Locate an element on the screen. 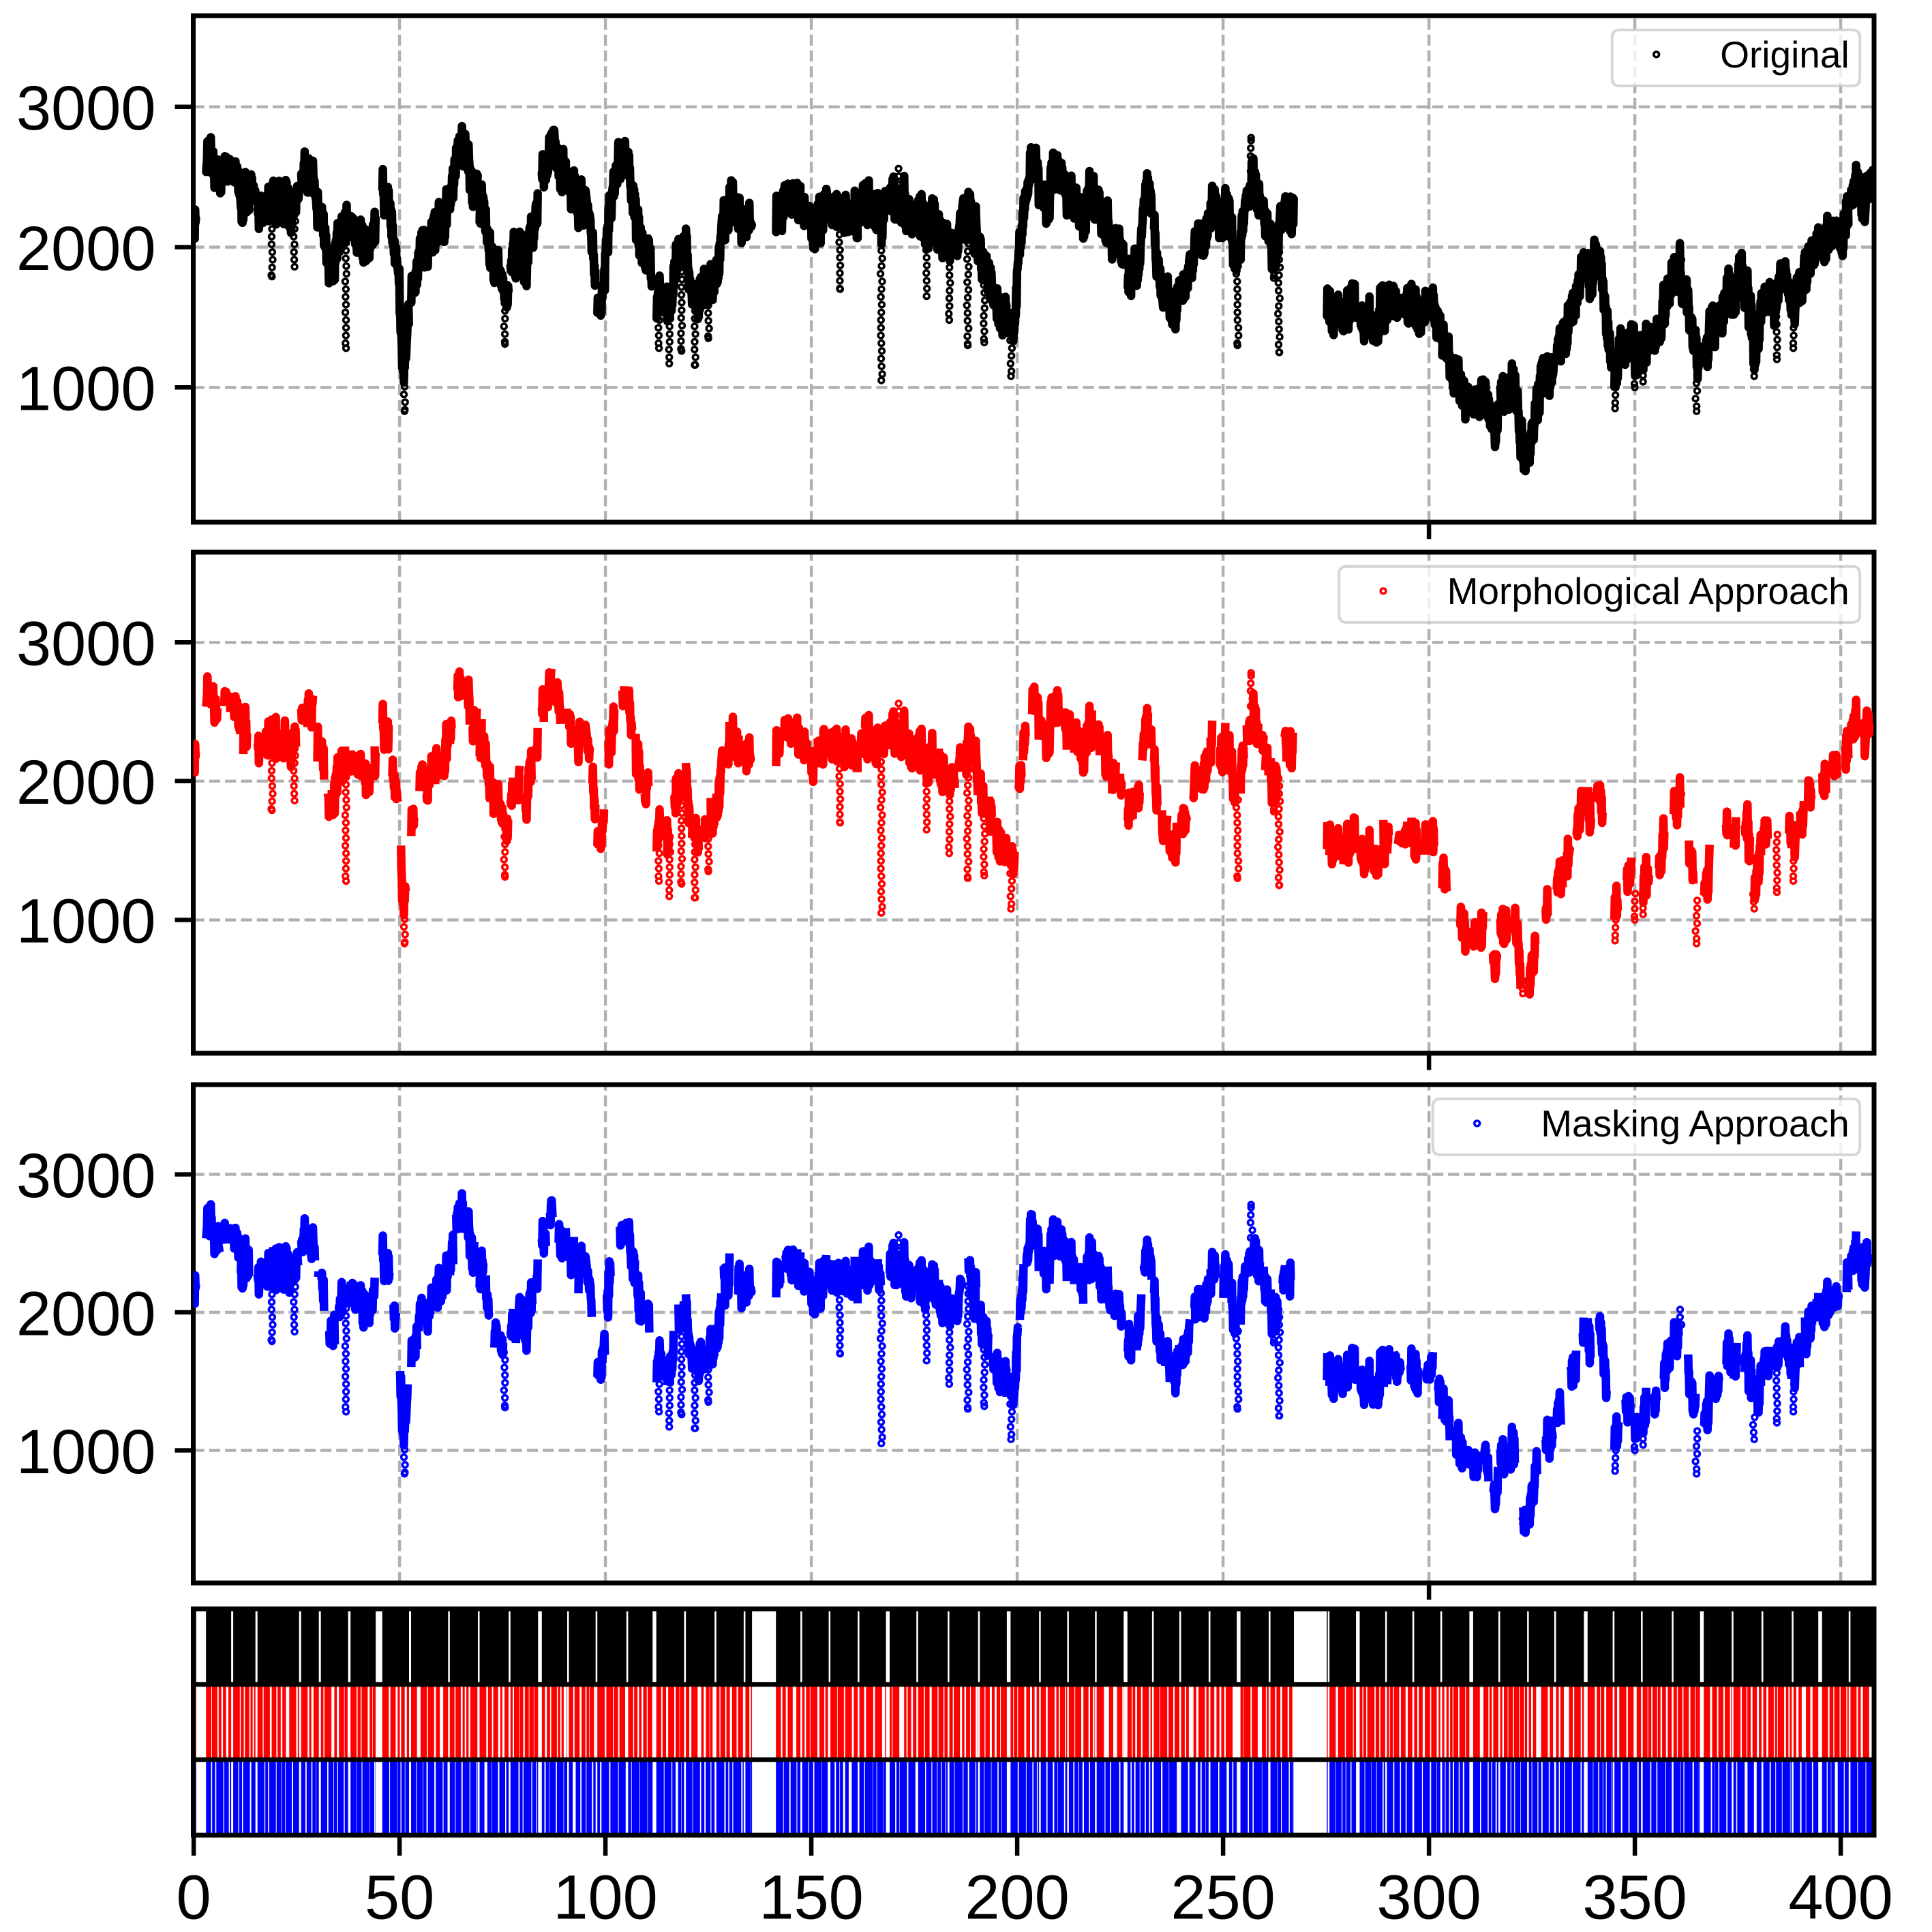 This screenshot has height=1932, width=1932. svg-text: 100 is located at coordinates (605, 1898).